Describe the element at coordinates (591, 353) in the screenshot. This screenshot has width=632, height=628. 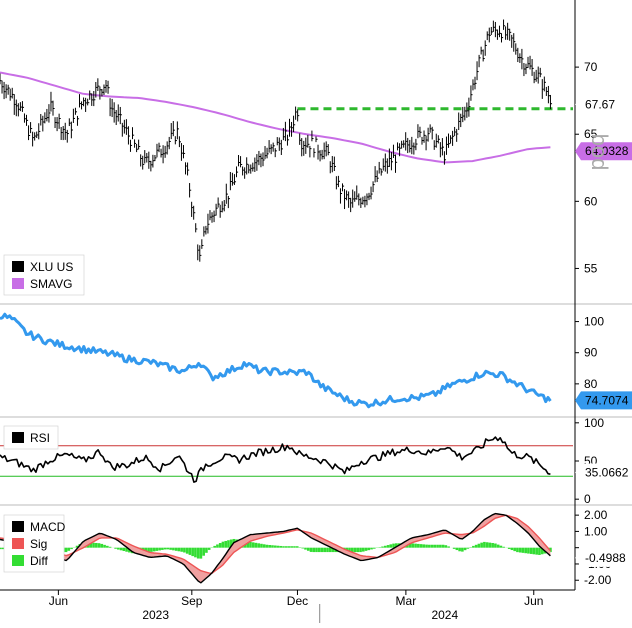
I see `ratio-ytick-label: 90` at that location.